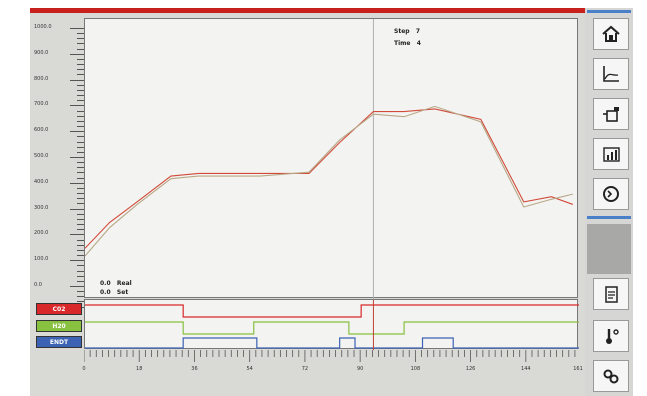 This screenshot has height=396, width=647. Describe the element at coordinates (41, 207) in the screenshot. I see `y-tick-label: 300.0` at that location.